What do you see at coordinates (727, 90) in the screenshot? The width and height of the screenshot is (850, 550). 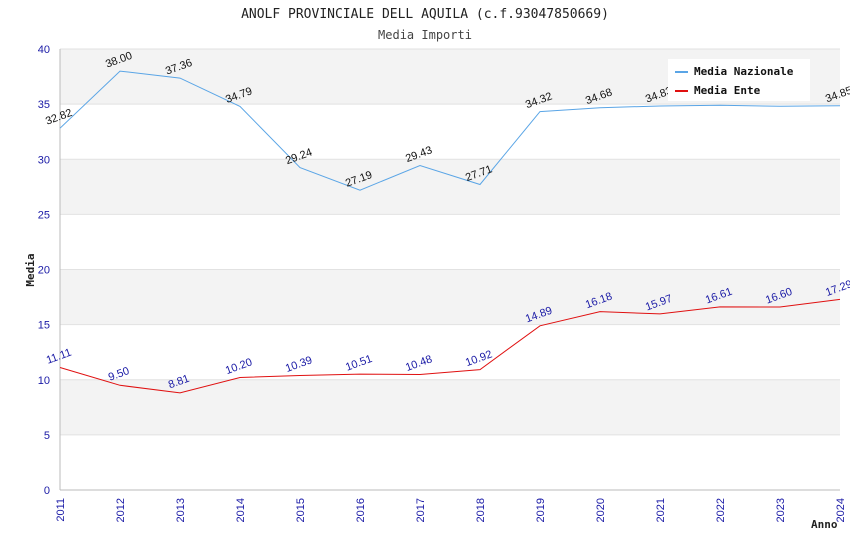 I see `legend-label-media-ente: Media Ente` at bounding box center [727, 90].